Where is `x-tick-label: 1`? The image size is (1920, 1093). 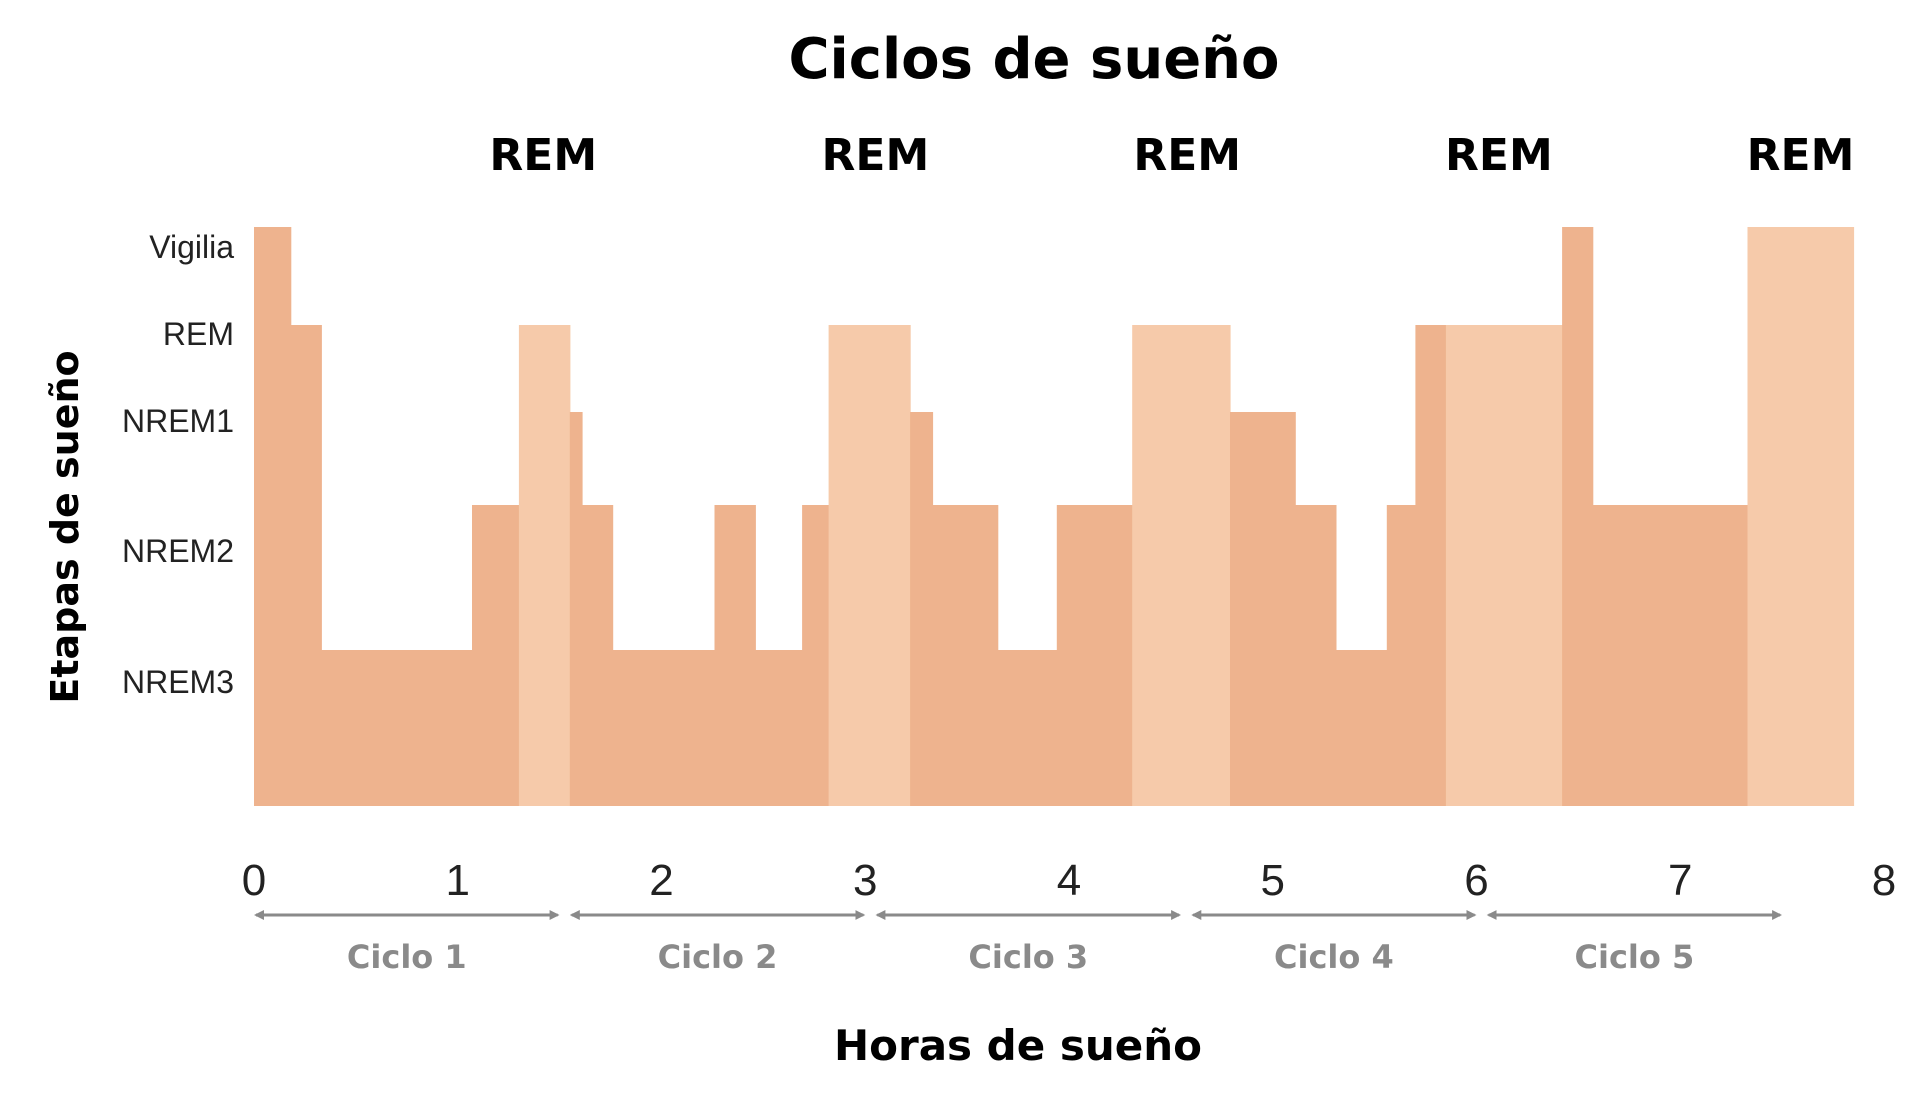 x-tick-label: 1 is located at coordinates (458, 880).